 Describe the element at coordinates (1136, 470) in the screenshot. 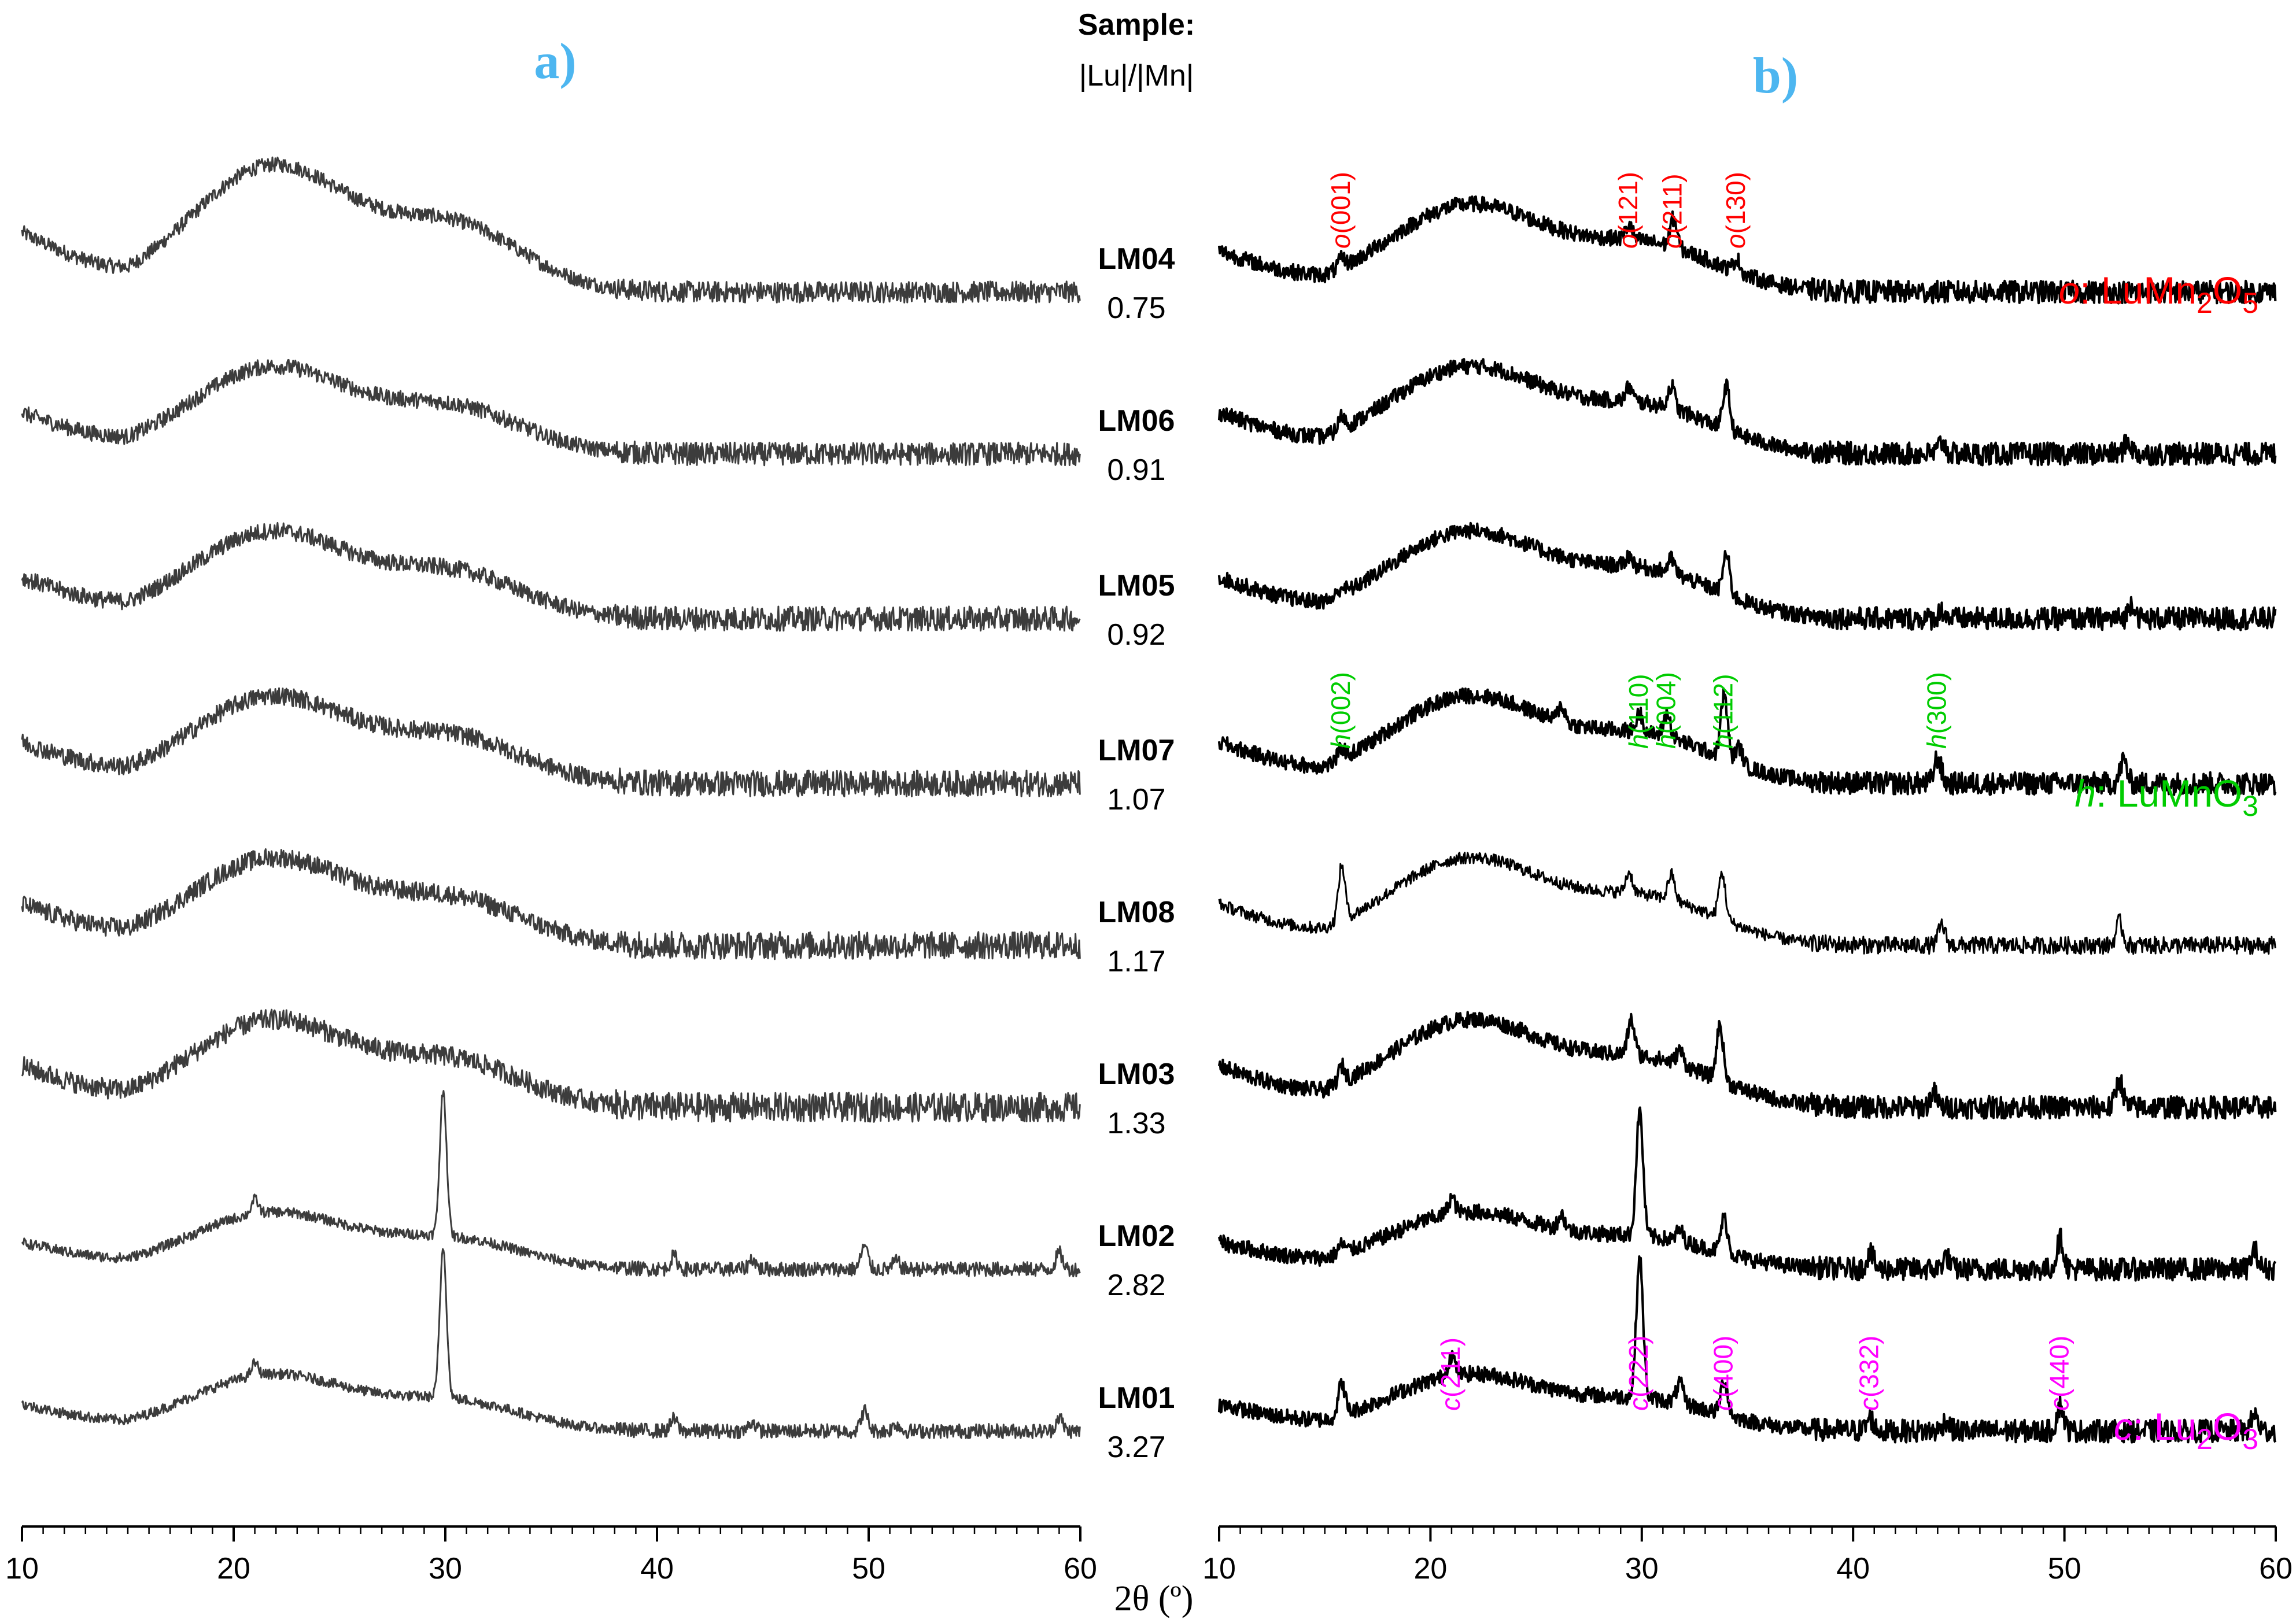

I see `sample-ratio: 0.91` at that location.